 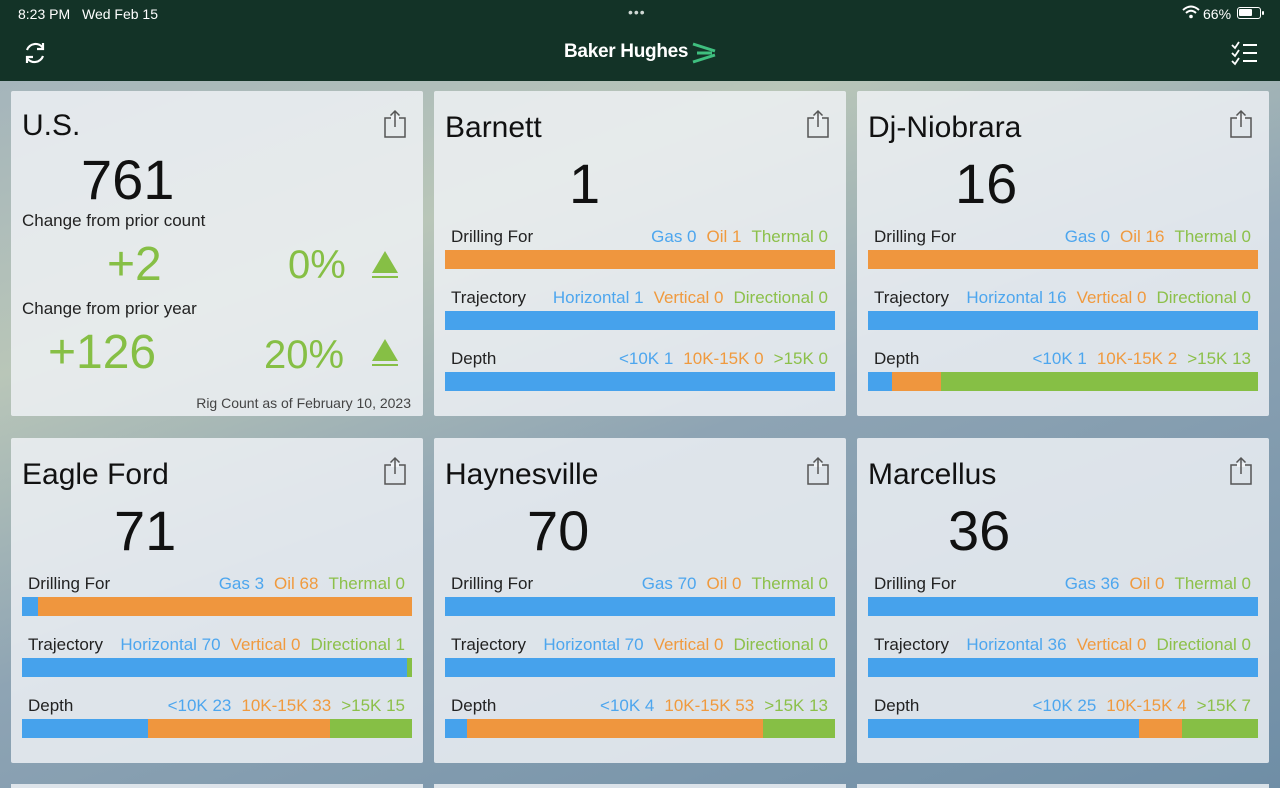 What do you see at coordinates (669, 583) in the screenshot?
I see `drilling-for-gas-value: Gas 70` at bounding box center [669, 583].